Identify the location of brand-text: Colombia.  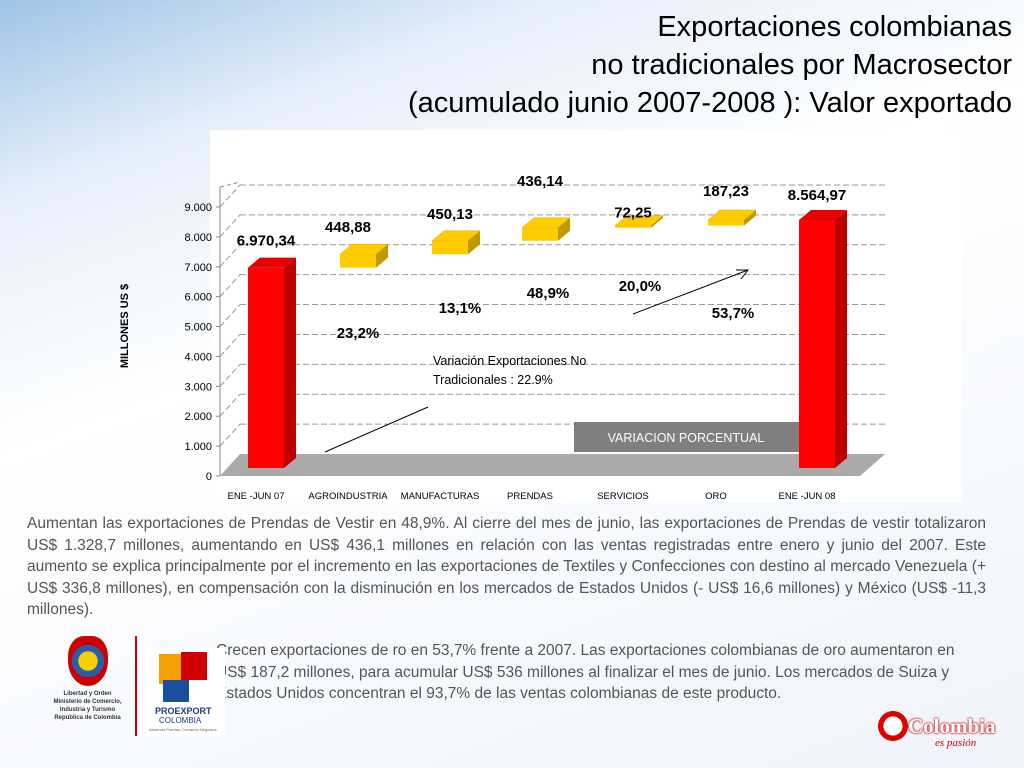
(952, 726).